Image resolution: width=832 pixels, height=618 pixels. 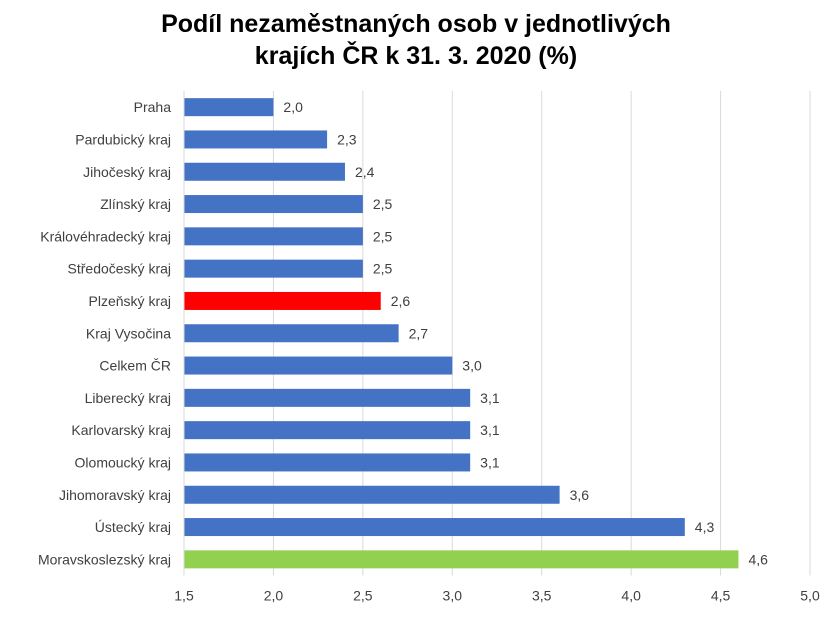 What do you see at coordinates (105, 236) in the screenshot?
I see `category-label: Královéhradecký kraj` at bounding box center [105, 236].